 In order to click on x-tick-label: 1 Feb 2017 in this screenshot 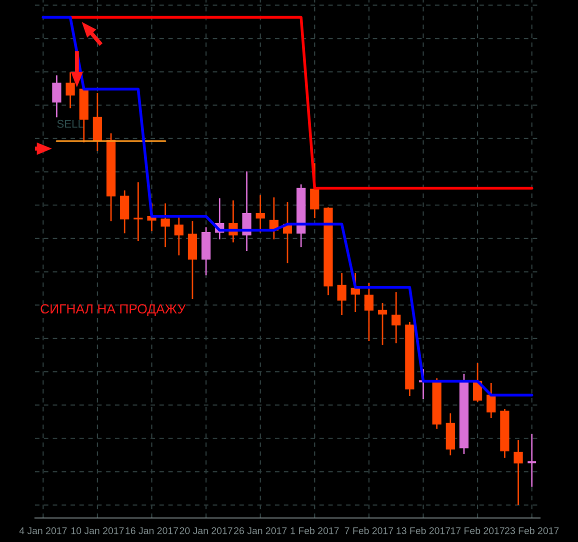, I will do `click(314, 530)`.